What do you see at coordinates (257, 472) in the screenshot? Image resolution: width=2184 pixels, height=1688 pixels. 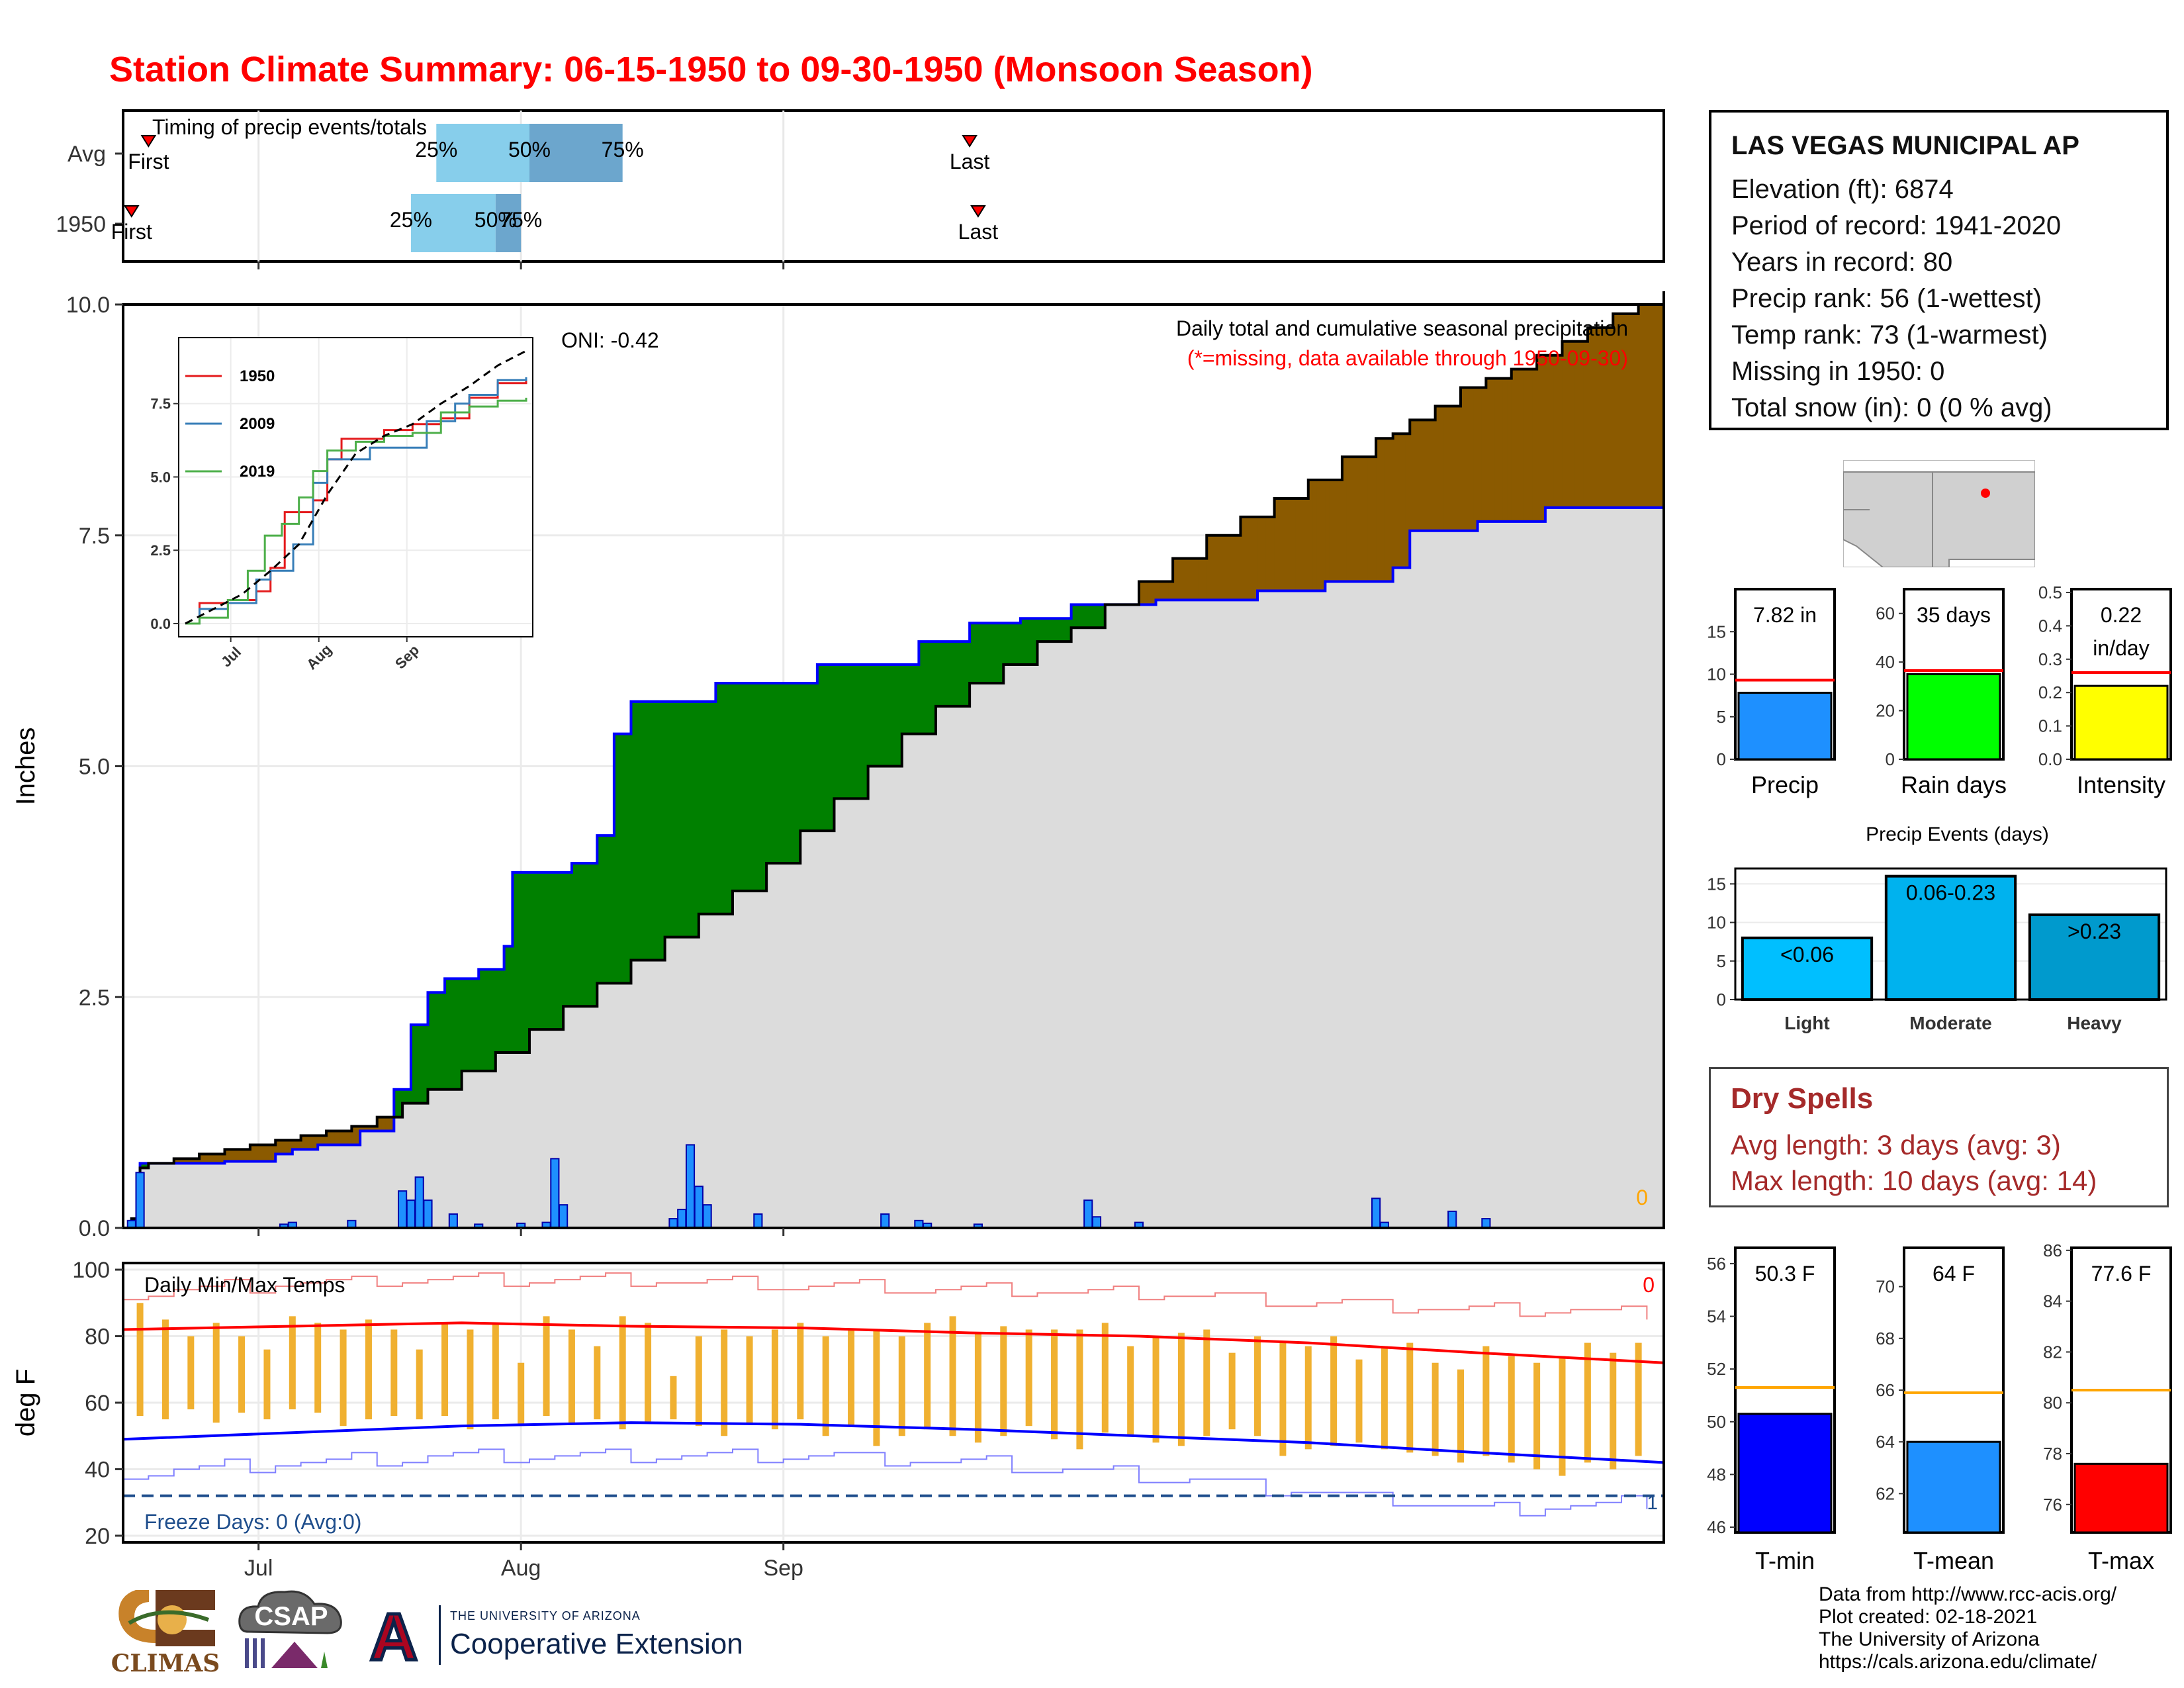 I see `inset-legend-label: 2019` at bounding box center [257, 472].